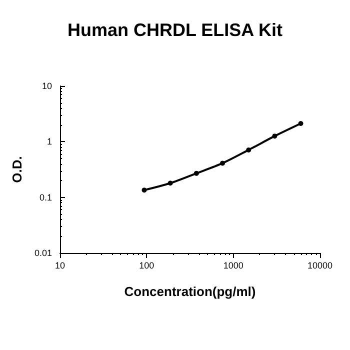  What do you see at coordinates (45, 197) in the screenshot?
I see `y-tick-label: 0.1` at bounding box center [45, 197].